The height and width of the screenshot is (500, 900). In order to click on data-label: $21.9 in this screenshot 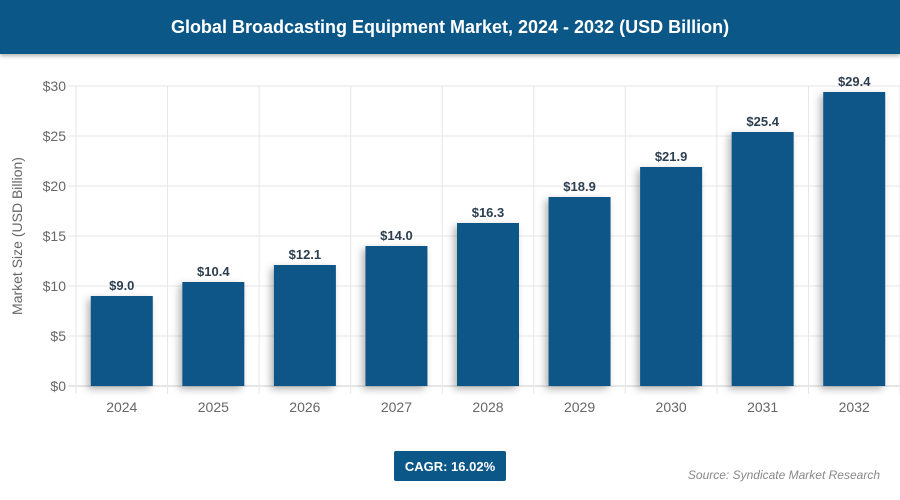, I will do `click(671, 156)`.